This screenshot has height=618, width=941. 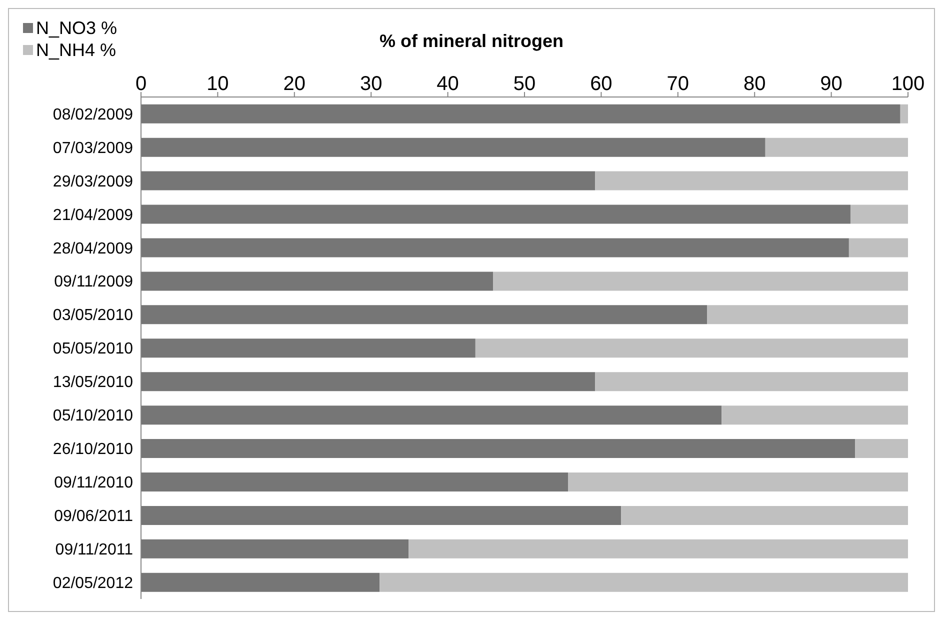 What do you see at coordinates (93, 215) in the screenshot?
I see `y-tick-label: 21/04/2009` at bounding box center [93, 215].